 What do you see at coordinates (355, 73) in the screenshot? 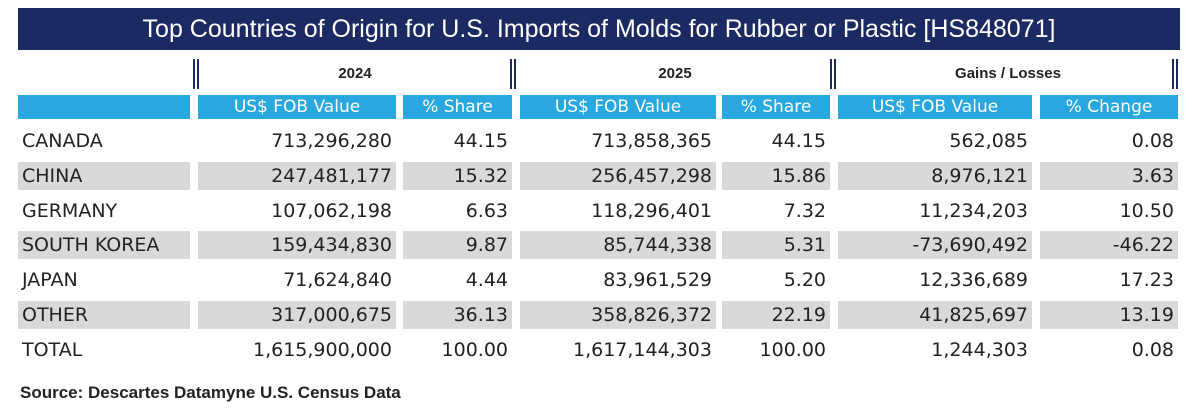
I see `group-header: 2024` at bounding box center [355, 73].